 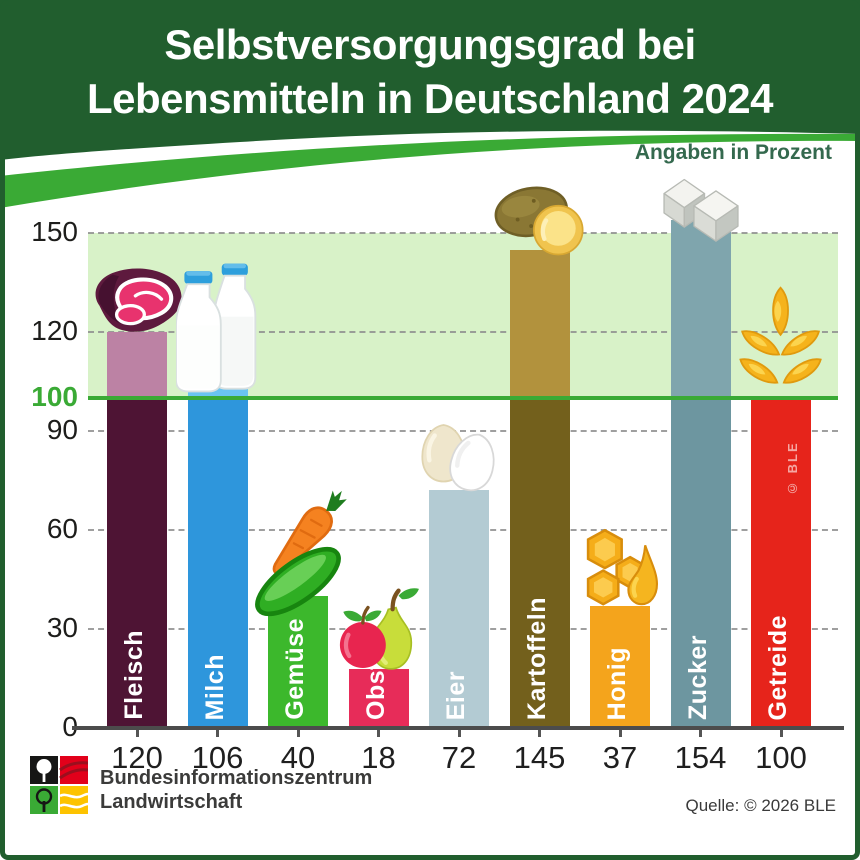 I want to click on eggs-icon-holder, so click(x=459, y=459).